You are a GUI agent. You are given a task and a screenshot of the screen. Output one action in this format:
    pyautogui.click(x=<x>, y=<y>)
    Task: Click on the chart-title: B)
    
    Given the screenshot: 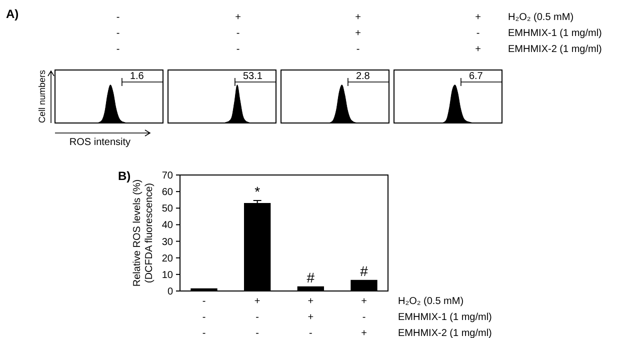 What is the action you would take?
    pyautogui.click(x=124, y=176)
    